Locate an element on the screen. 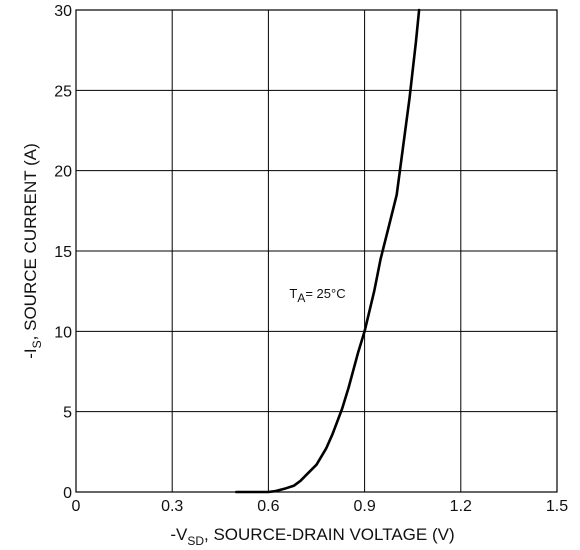 The width and height of the screenshot is (580, 550). temperature-annotation: TA= 25°C is located at coordinates (317, 295).